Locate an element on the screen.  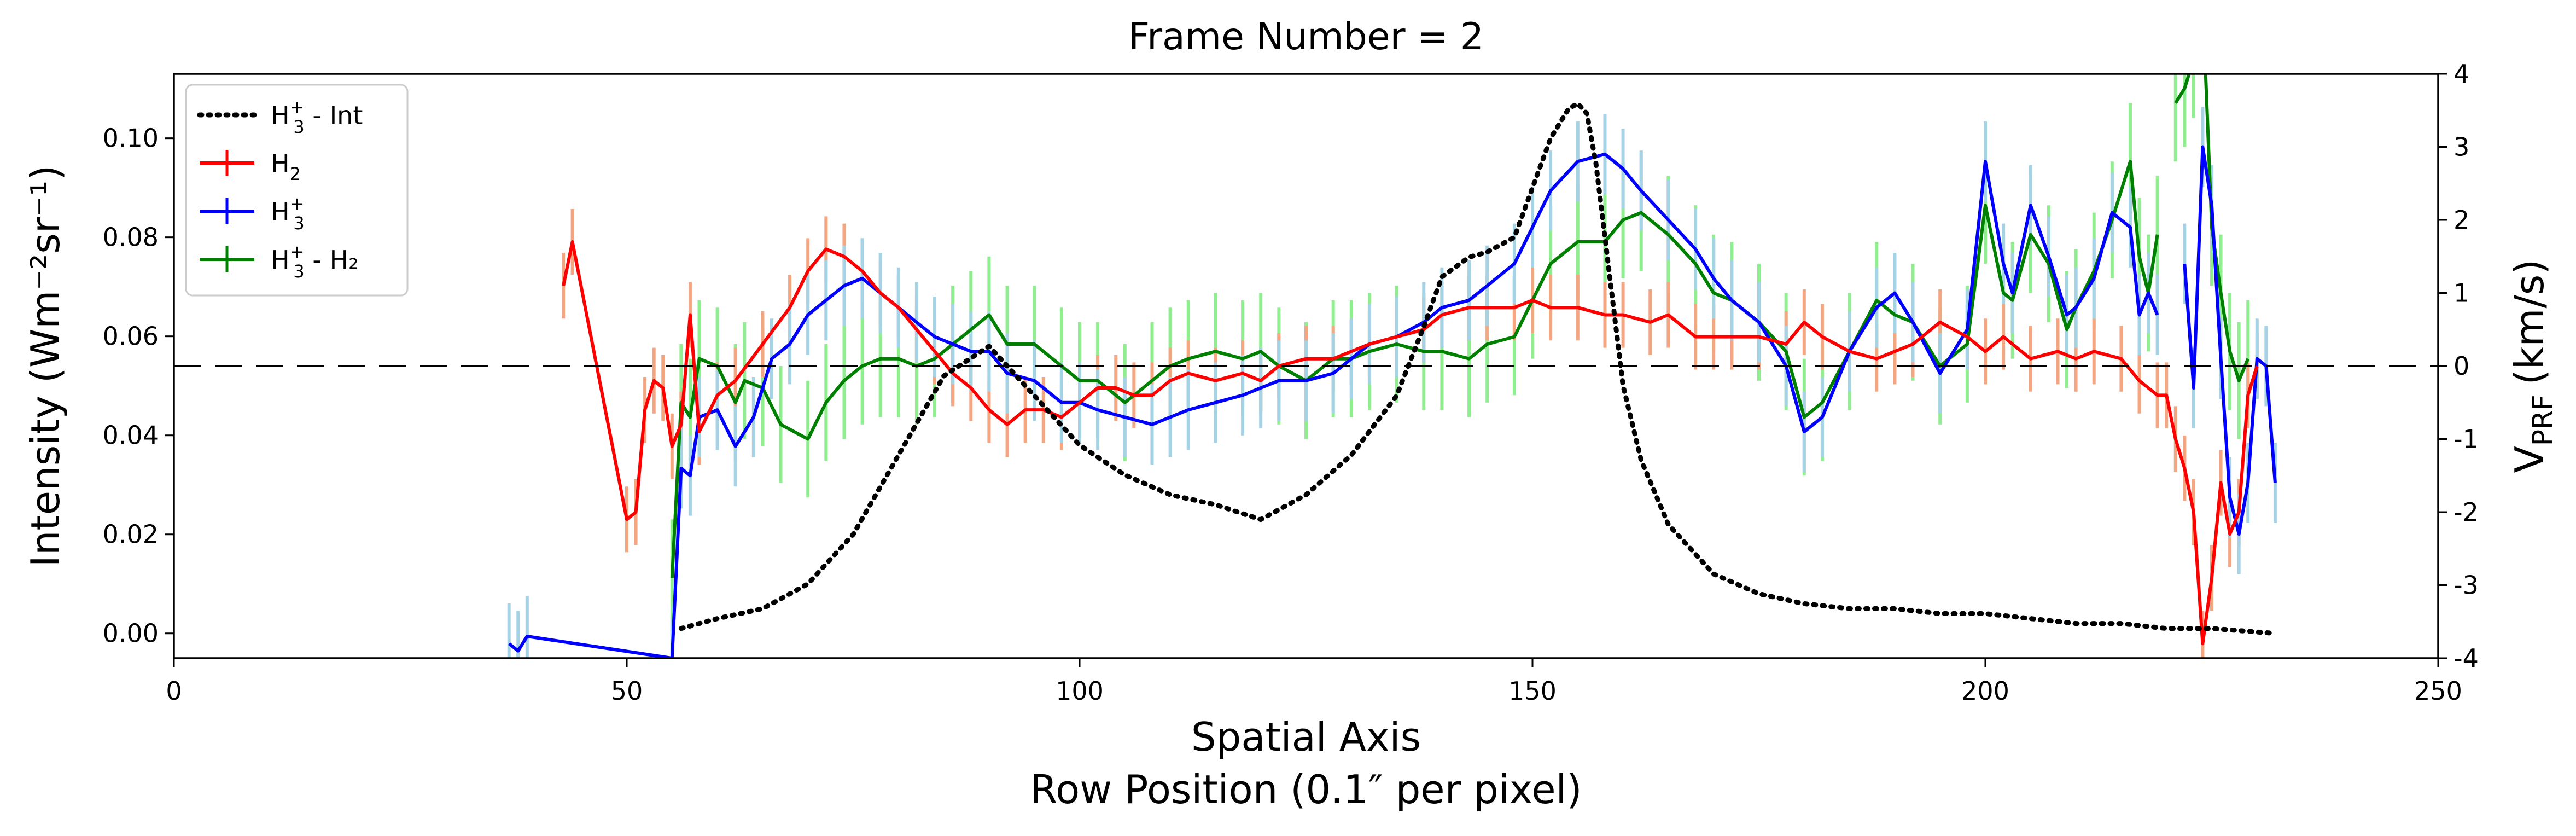
y-left-tick-label: 0.02 is located at coordinates (131, 534).